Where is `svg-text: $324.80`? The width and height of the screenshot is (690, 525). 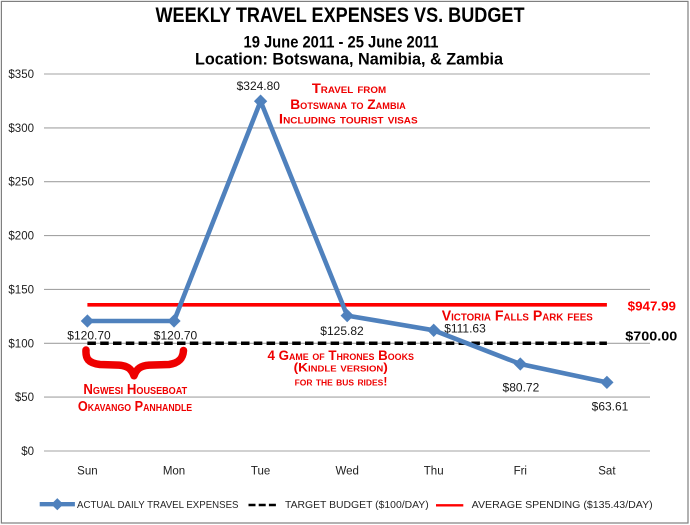 svg-text: $324.80 is located at coordinates (259, 86).